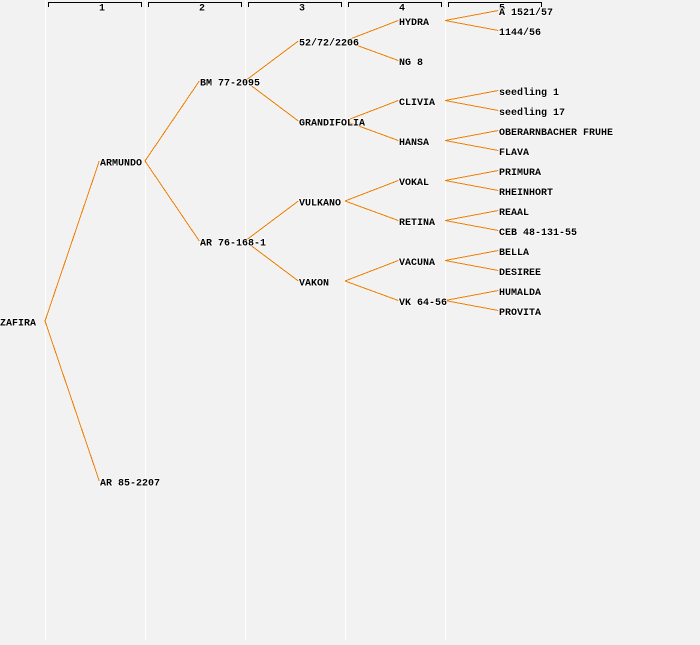  Describe the element at coordinates (417, 223) in the screenshot. I see `svg-text: RETINA` at that location.